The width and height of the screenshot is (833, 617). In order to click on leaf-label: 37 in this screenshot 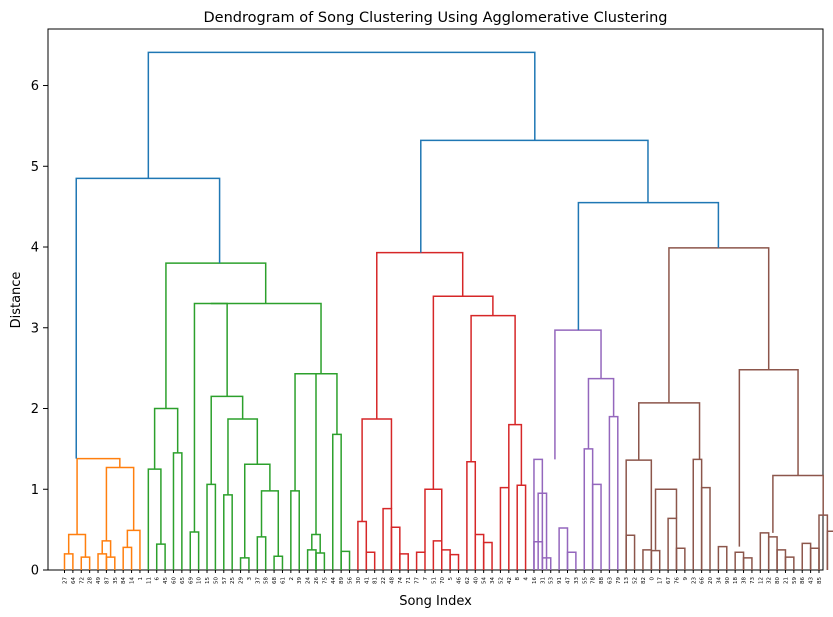, I will do `click(258, 580)`.